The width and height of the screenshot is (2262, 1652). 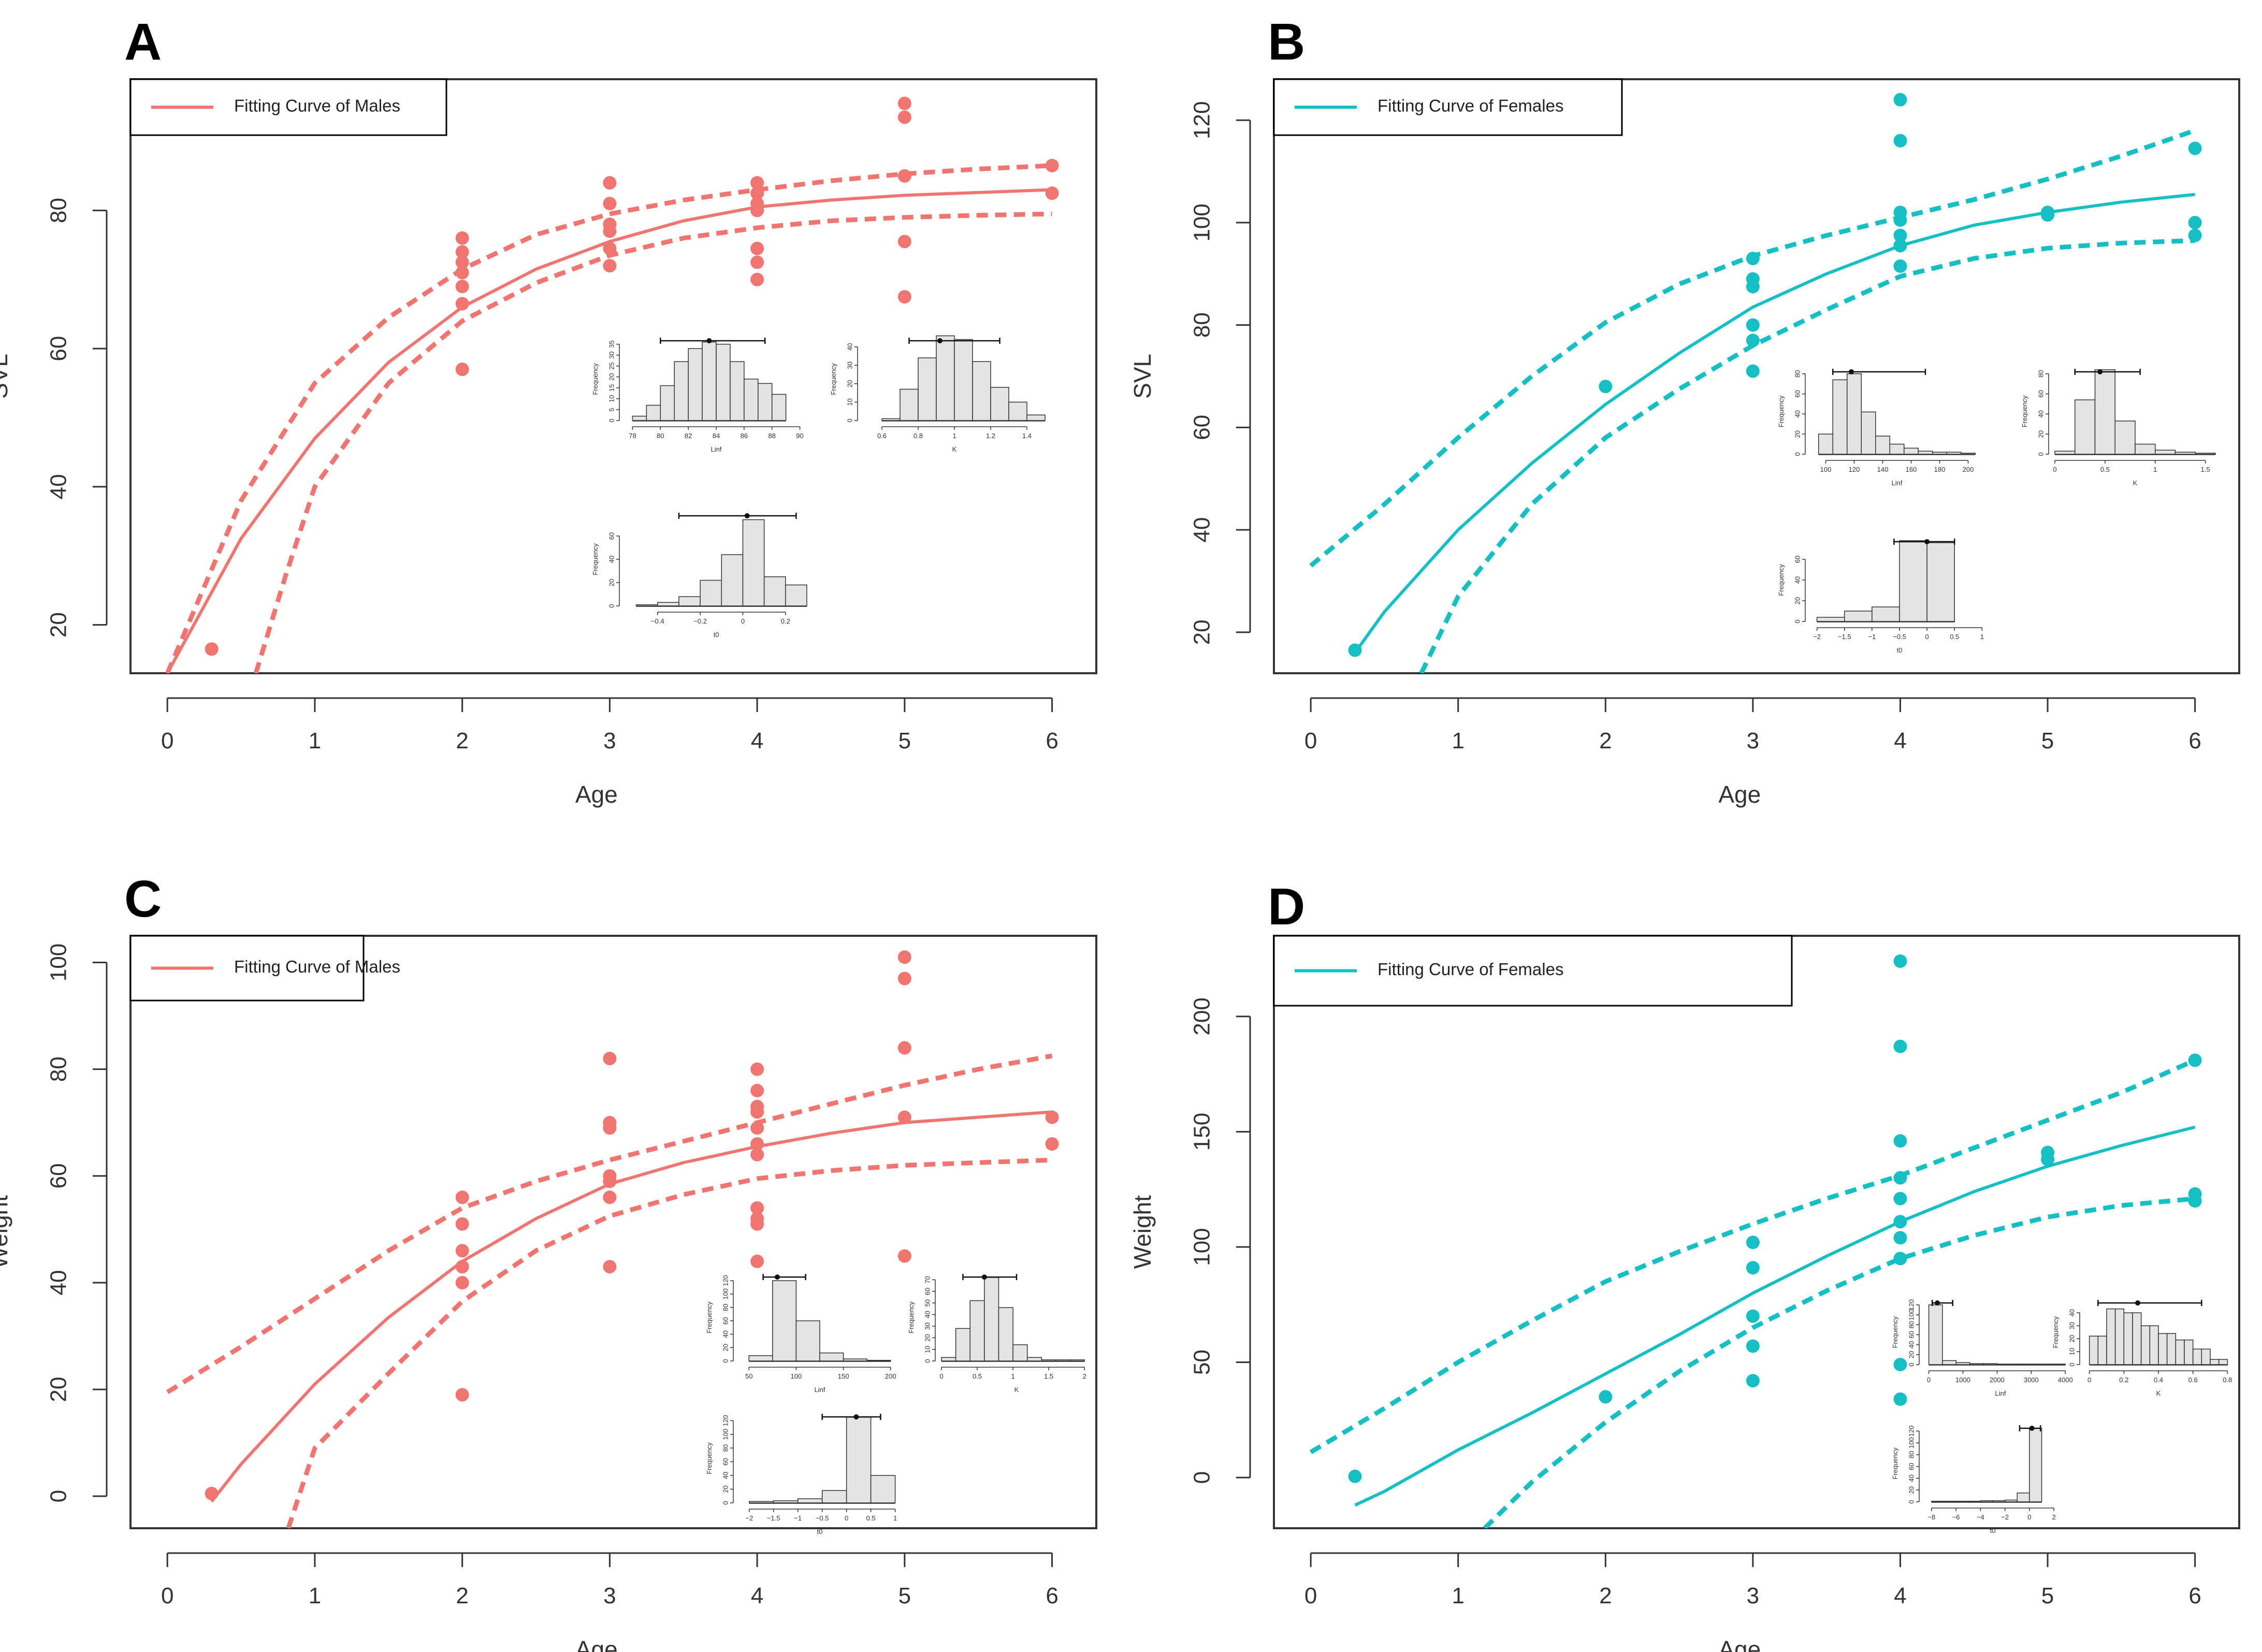 What do you see at coordinates (700, 621) in the screenshot?
I see `histogram-x-tick-label: −0.2` at bounding box center [700, 621].